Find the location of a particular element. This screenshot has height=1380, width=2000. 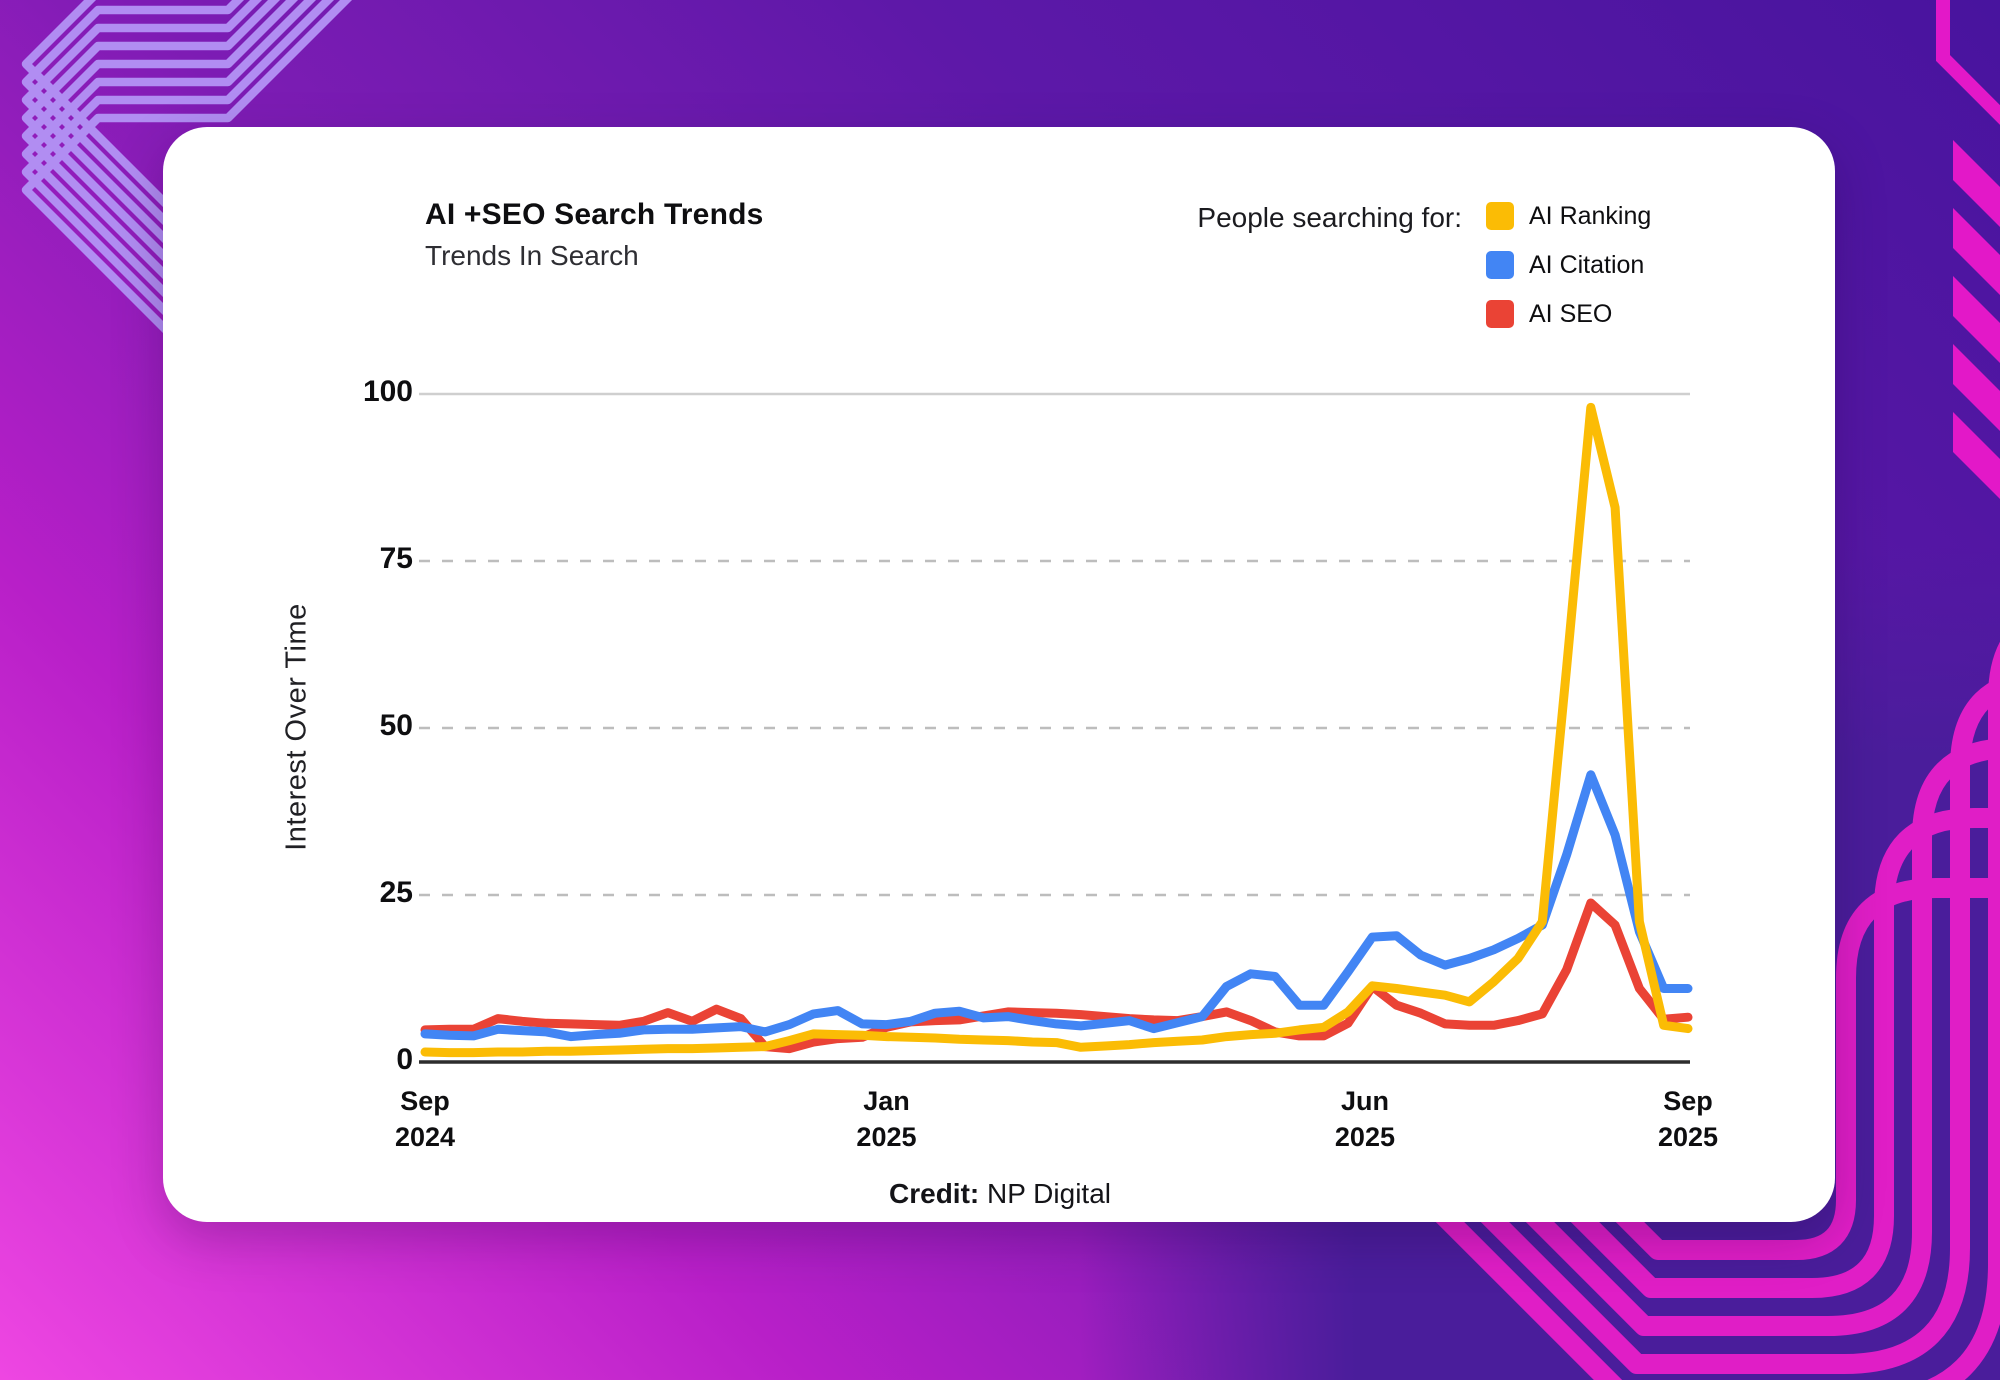

topright-ribbon-pattern is located at coordinates (1968, 249).